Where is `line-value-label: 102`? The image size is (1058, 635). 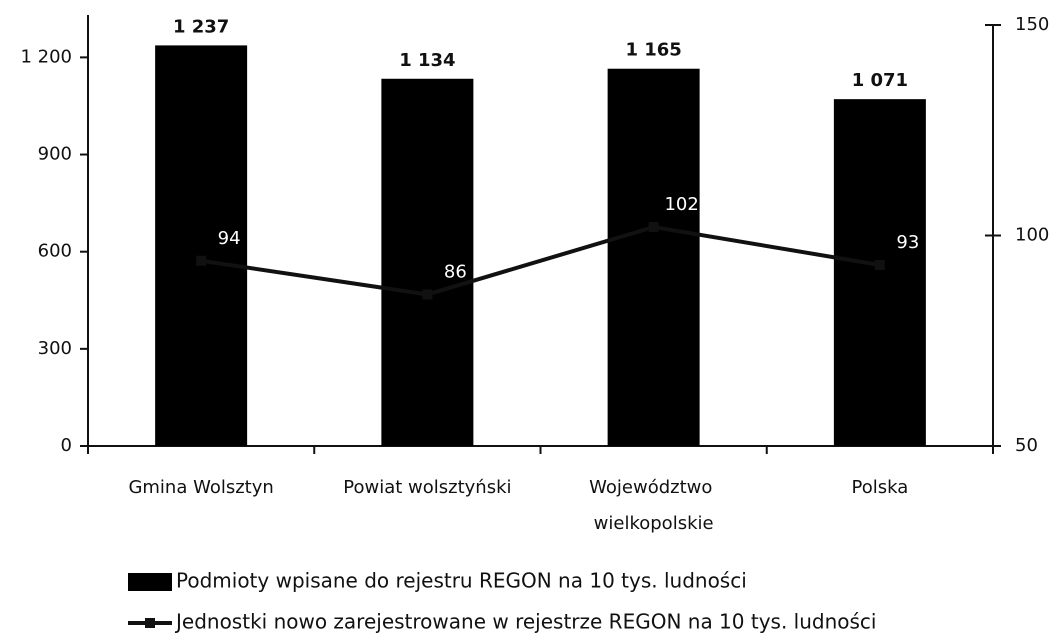 line-value-label: 102 is located at coordinates (681, 204).